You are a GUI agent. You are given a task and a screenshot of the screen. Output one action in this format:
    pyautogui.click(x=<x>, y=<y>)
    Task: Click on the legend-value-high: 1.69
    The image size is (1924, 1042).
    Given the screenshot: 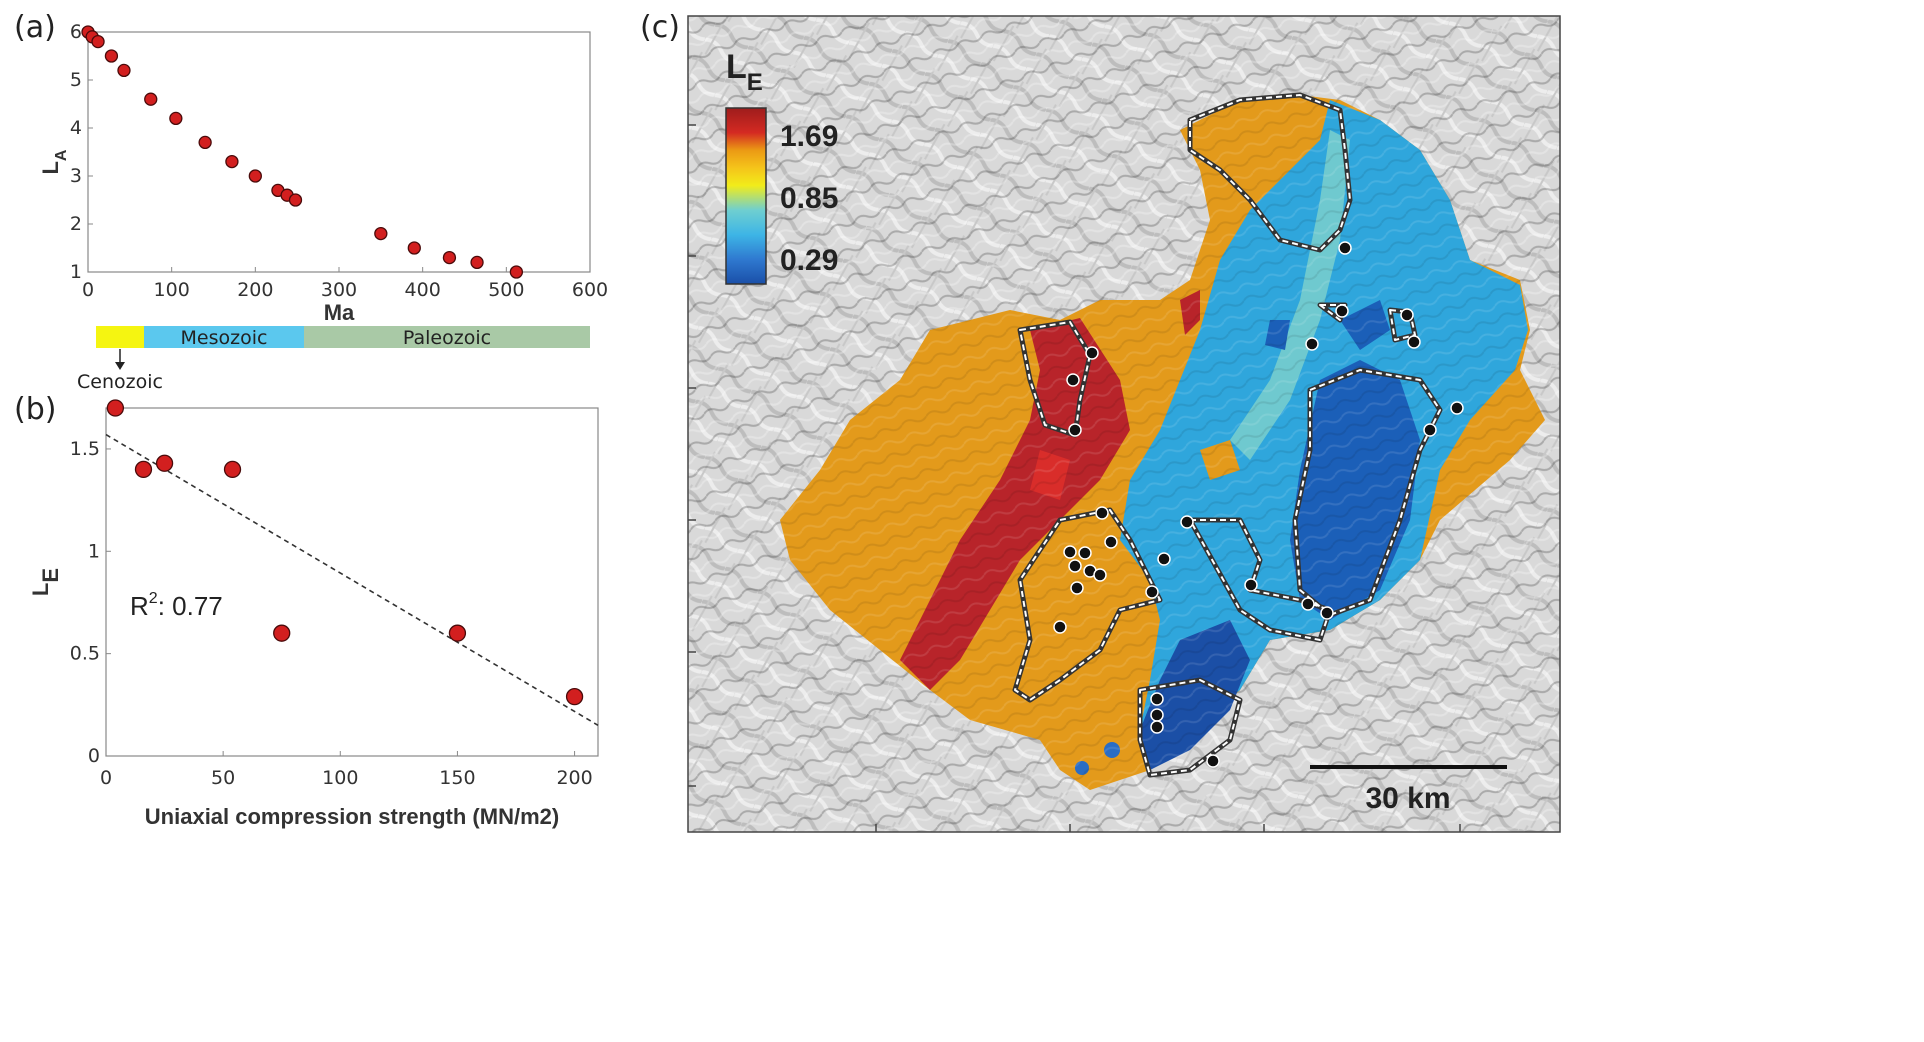 What is the action you would take?
    pyautogui.click(x=809, y=136)
    